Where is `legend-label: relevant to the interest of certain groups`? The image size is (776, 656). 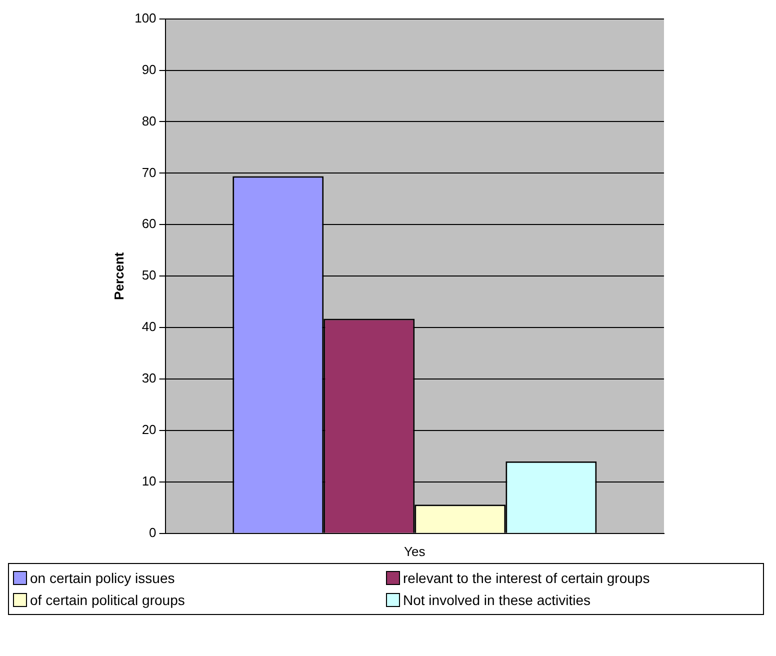
legend-label: relevant to the interest of certain groups is located at coordinates (526, 578).